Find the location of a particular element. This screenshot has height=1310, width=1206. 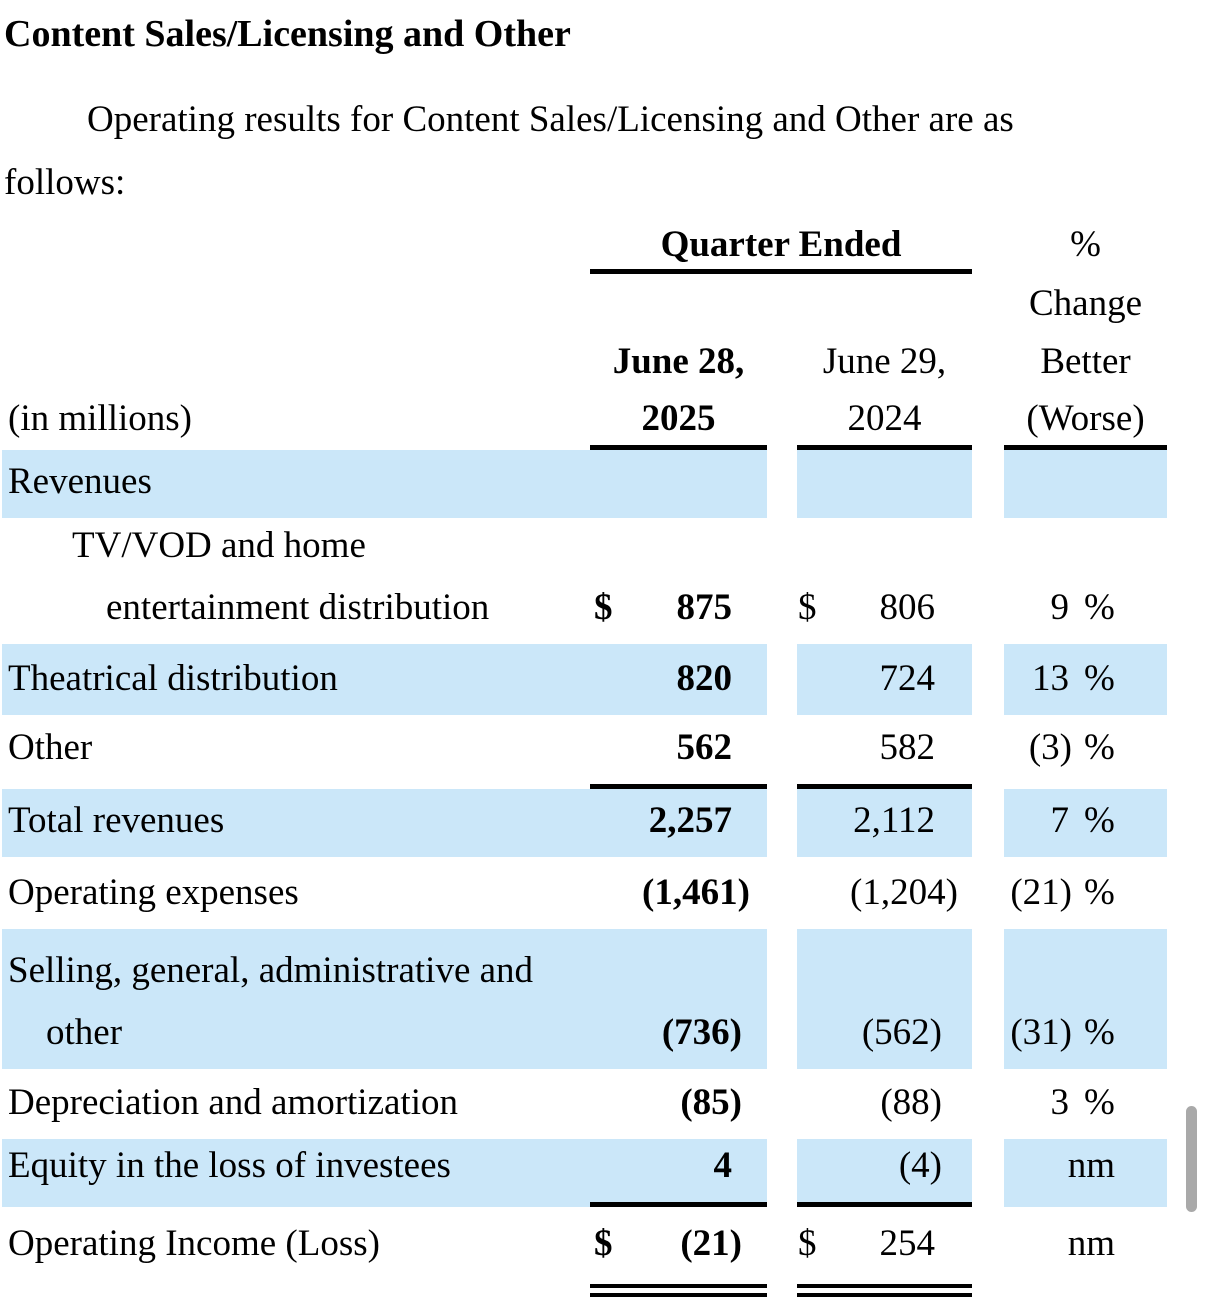

pct-change-value: 3 is located at coordinates (1060, 1102).